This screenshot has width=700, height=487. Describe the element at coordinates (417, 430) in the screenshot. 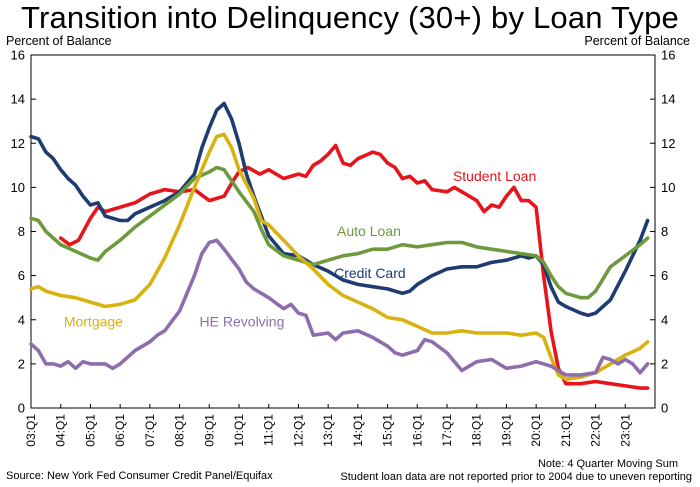

I see `x-tick-label: 16:Q1` at that location.